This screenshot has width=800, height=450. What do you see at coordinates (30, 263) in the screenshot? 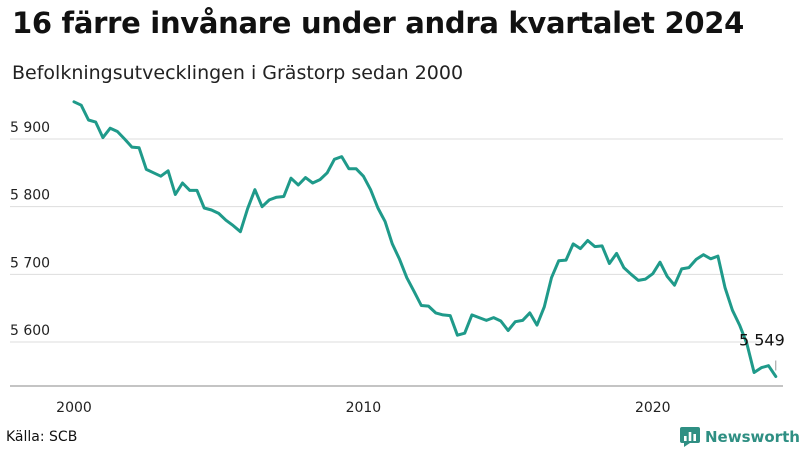
I see `y-tick-label: 5 700` at bounding box center [30, 263].